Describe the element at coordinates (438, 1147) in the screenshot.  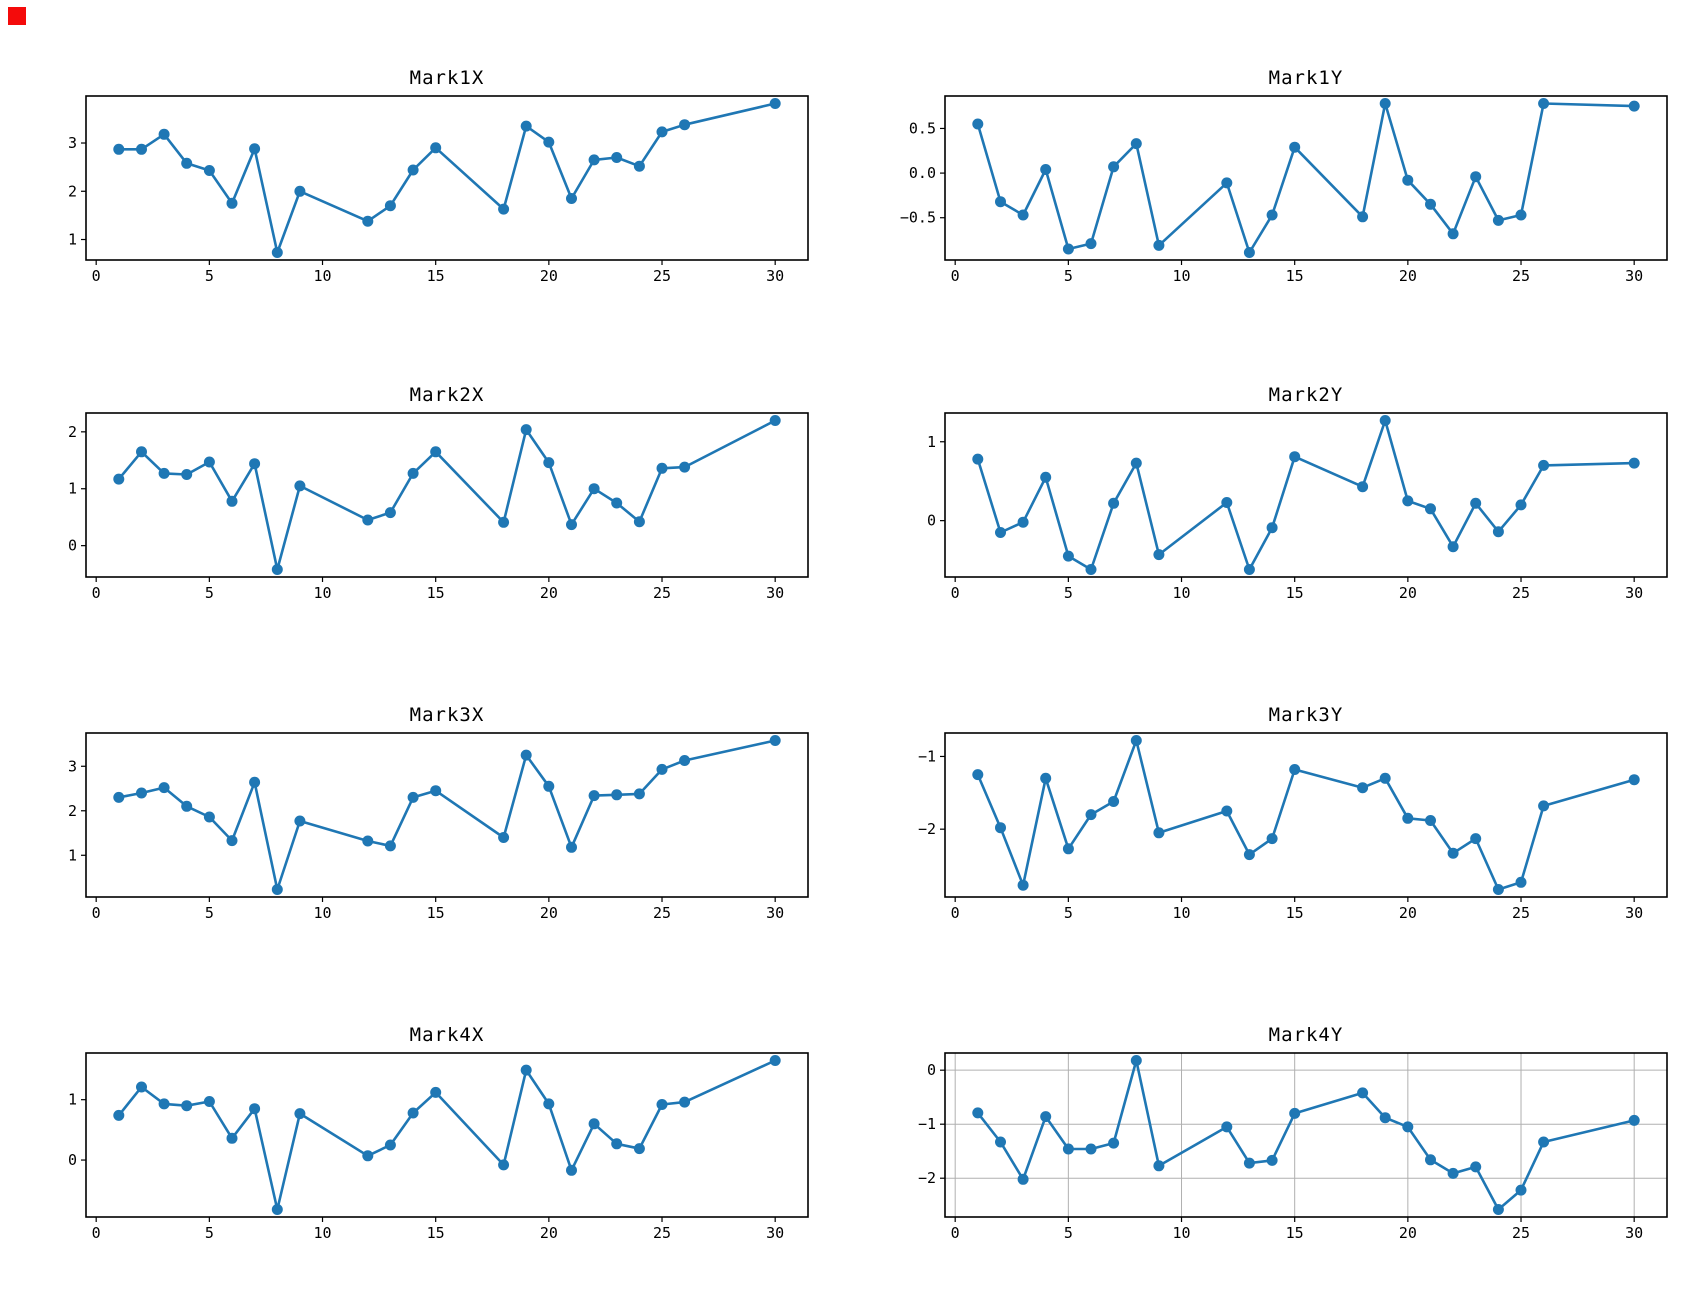
I see `plot-area: 0 5 10 15 20 25 30 0 1` at that location.